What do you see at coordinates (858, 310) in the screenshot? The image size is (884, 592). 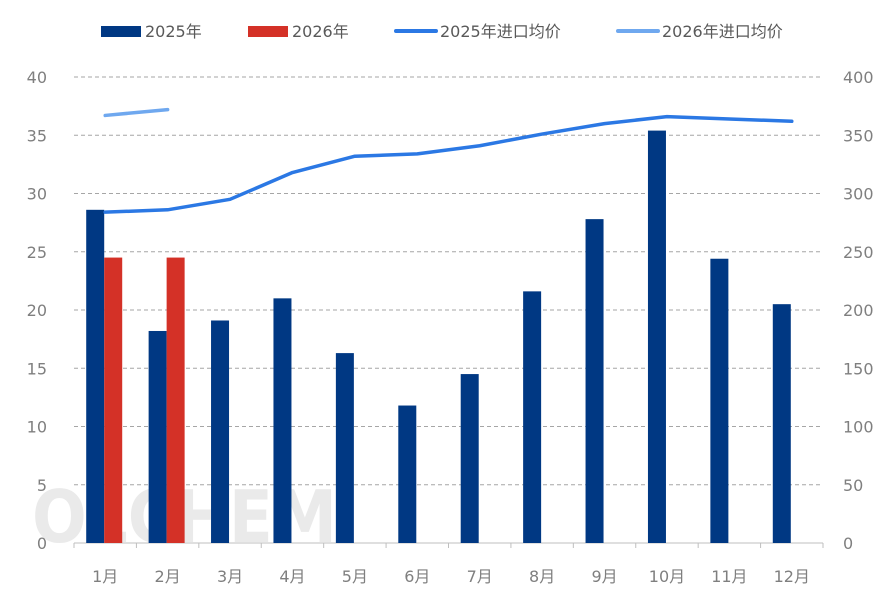 I see `y-right-tick-label: 200` at bounding box center [858, 310].